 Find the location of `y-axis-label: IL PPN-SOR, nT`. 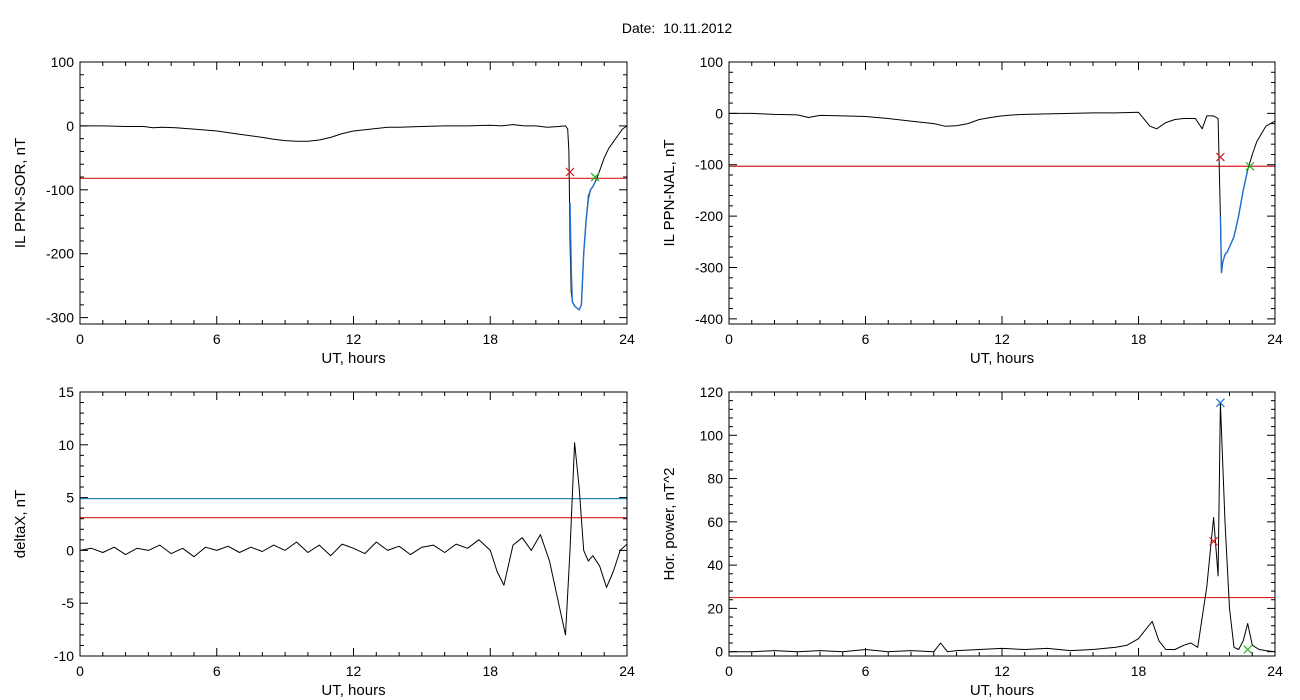

y-axis-label: IL PPN-SOR, nT is located at coordinates (20, 193).